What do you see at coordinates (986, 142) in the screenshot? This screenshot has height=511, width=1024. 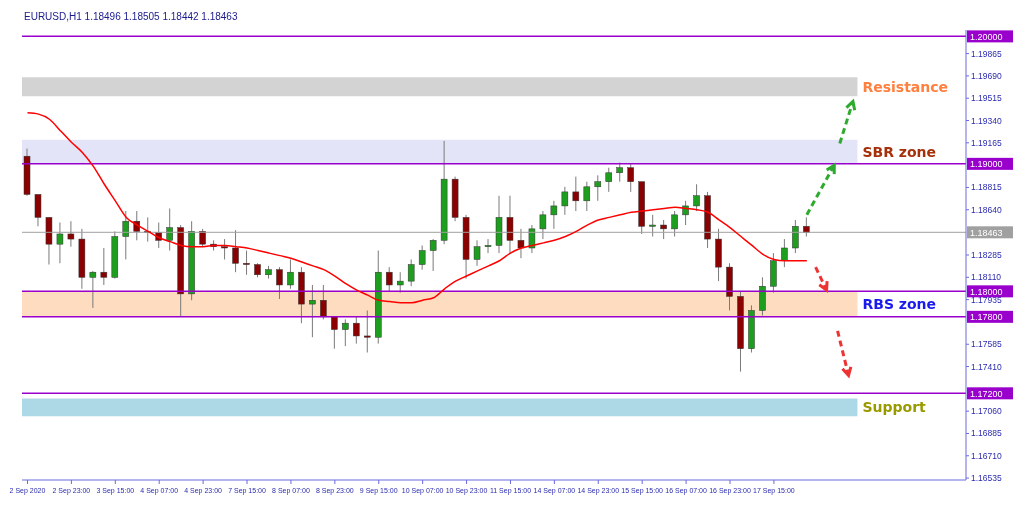 I see `y-tick-label: 1.19165` at bounding box center [986, 142].